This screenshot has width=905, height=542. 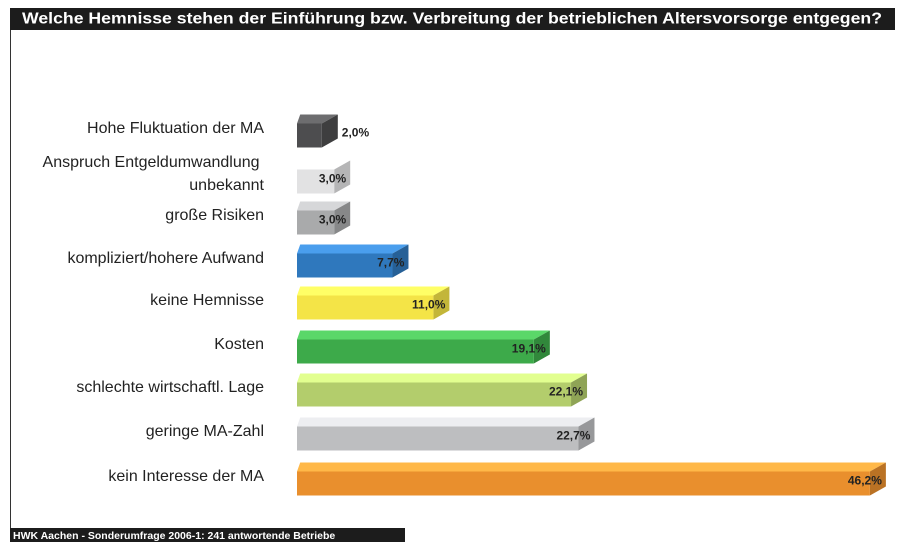 I want to click on category-label: Anspruch Entgeldumwandlung unbekannt, so click(x=154, y=174).